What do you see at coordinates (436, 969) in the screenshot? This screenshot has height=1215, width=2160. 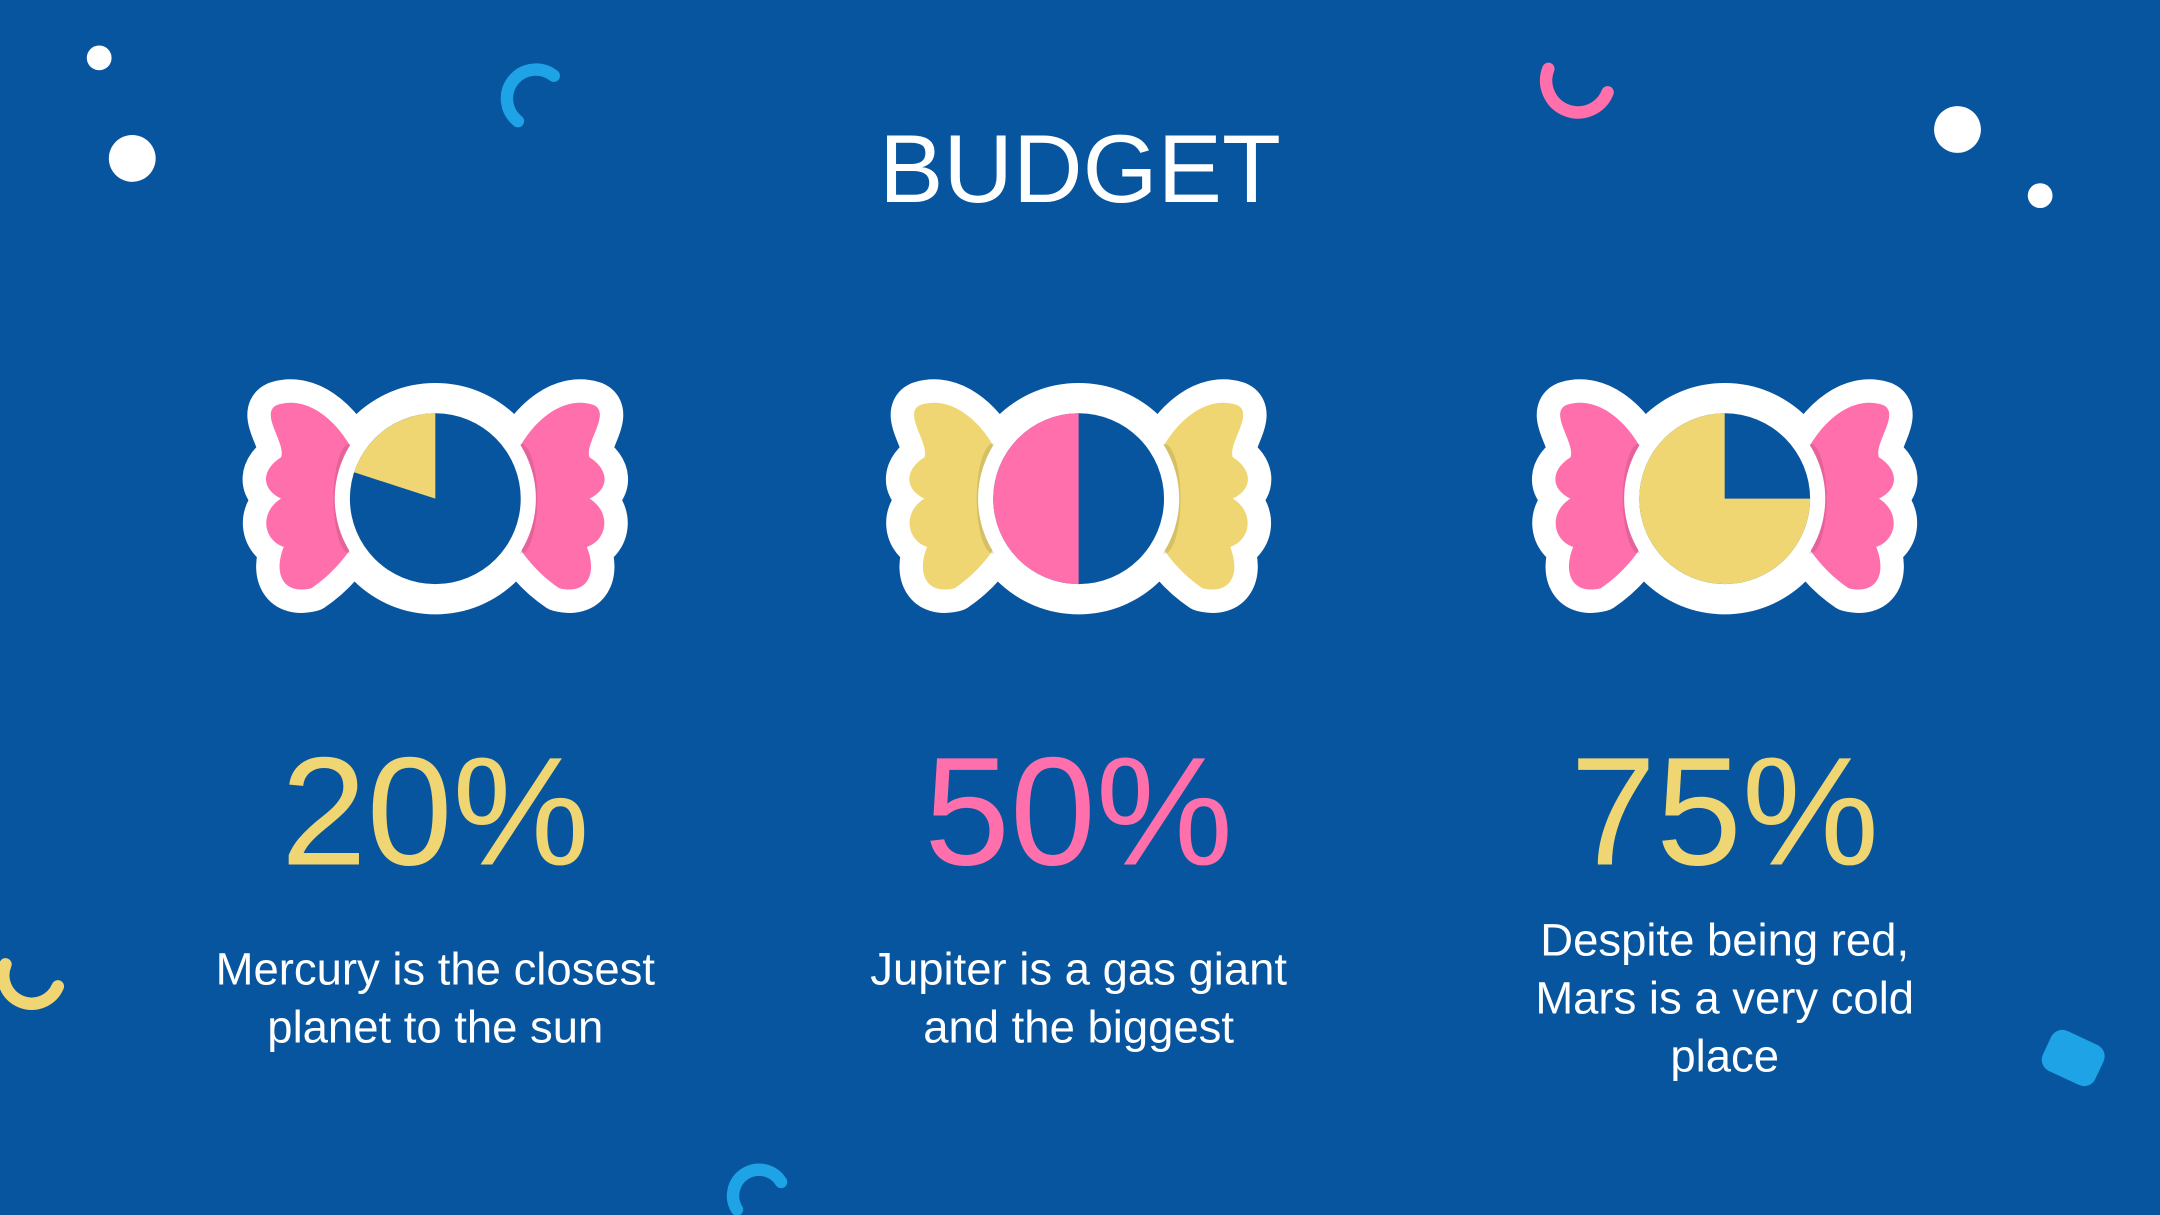 I see `description: Mercury is the closest` at bounding box center [436, 969].